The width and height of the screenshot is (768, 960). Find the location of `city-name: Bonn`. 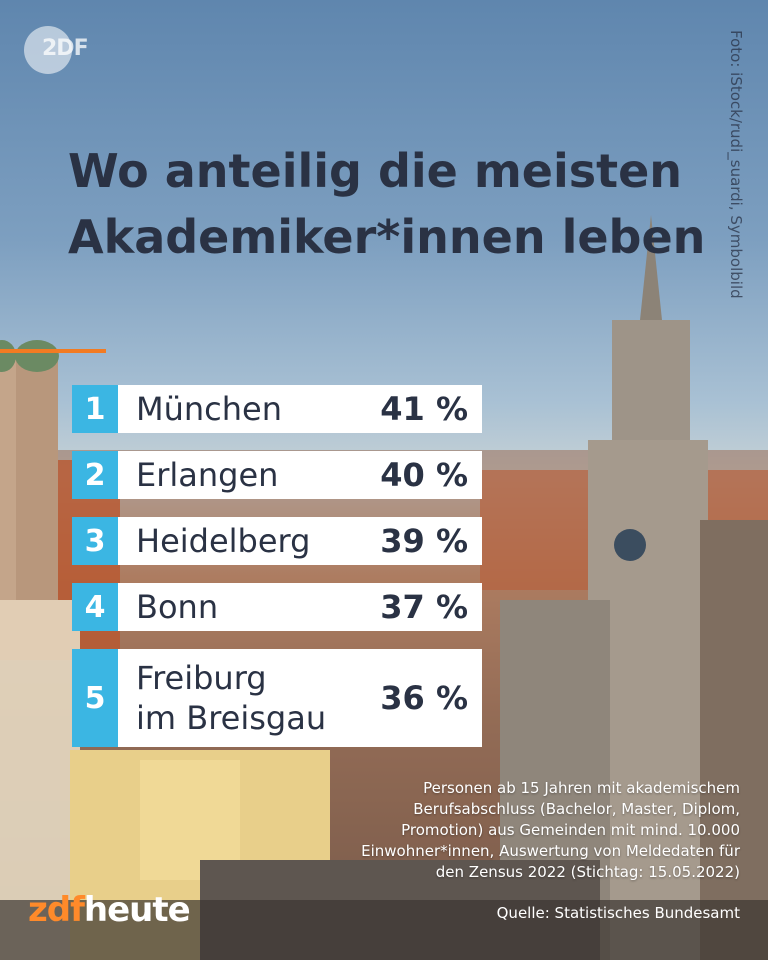

city-name: Bonn is located at coordinates (177, 607).